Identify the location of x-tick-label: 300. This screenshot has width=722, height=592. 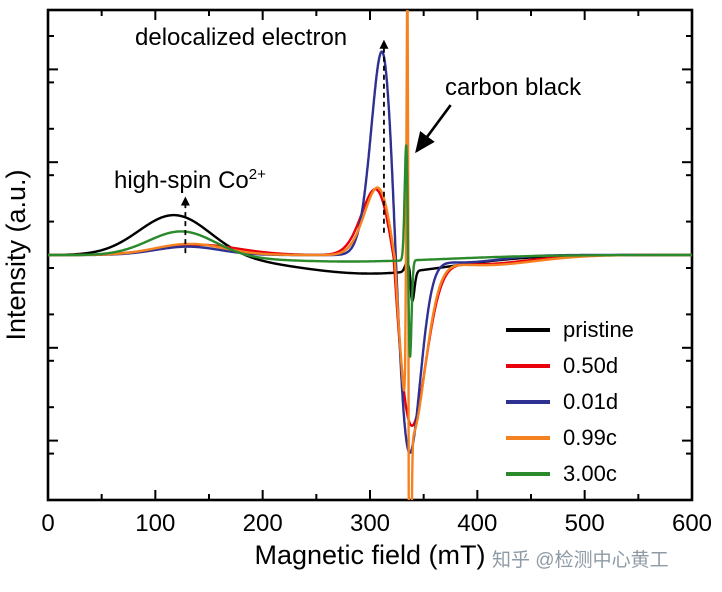
(370, 523).